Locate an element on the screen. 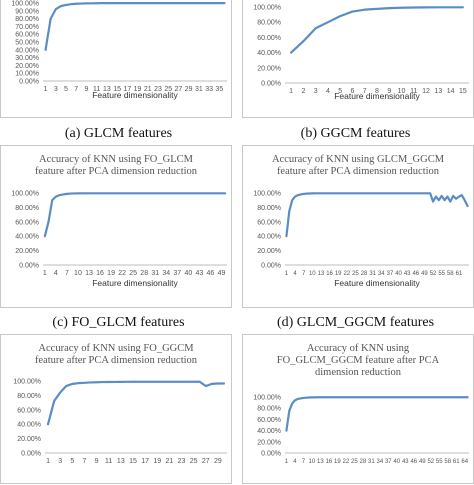 Image resolution: width=474 pixels, height=485 pixels. caption-d: (d) GLCM_GGCM features is located at coordinates (355, 322).